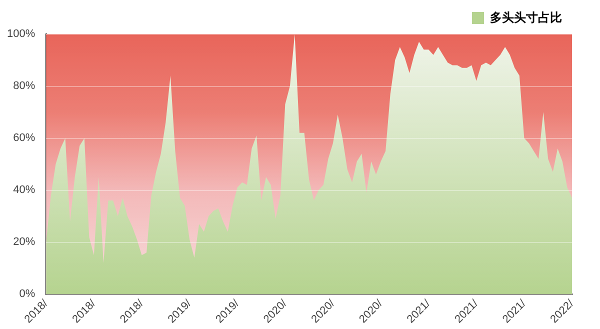  I want to click on y-tick-label: 40%, so click(24, 190).